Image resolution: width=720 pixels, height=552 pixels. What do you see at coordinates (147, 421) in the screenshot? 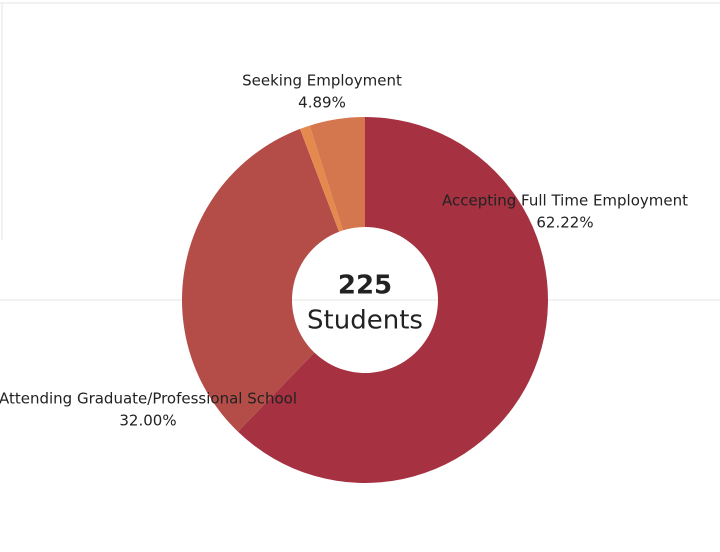
I see `slice-value-label: 32.00%` at bounding box center [147, 421].